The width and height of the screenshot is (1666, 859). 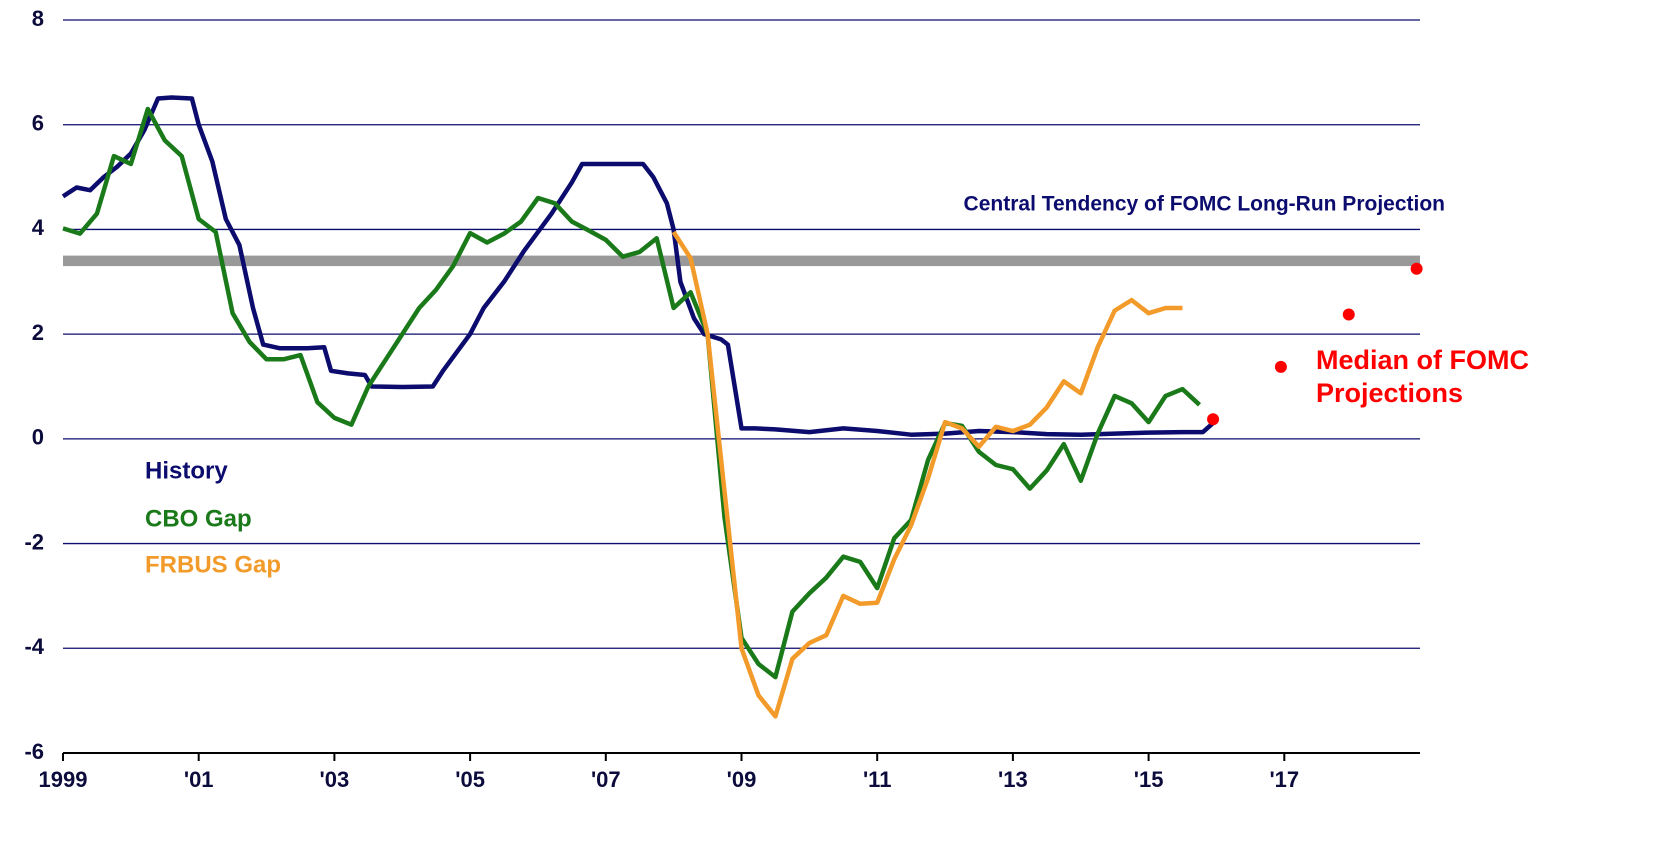 What do you see at coordinates (1422, 376) in the screenshot?
I see `legend-label: Median of FOMC Projections` at bounding box center [1422, 376].